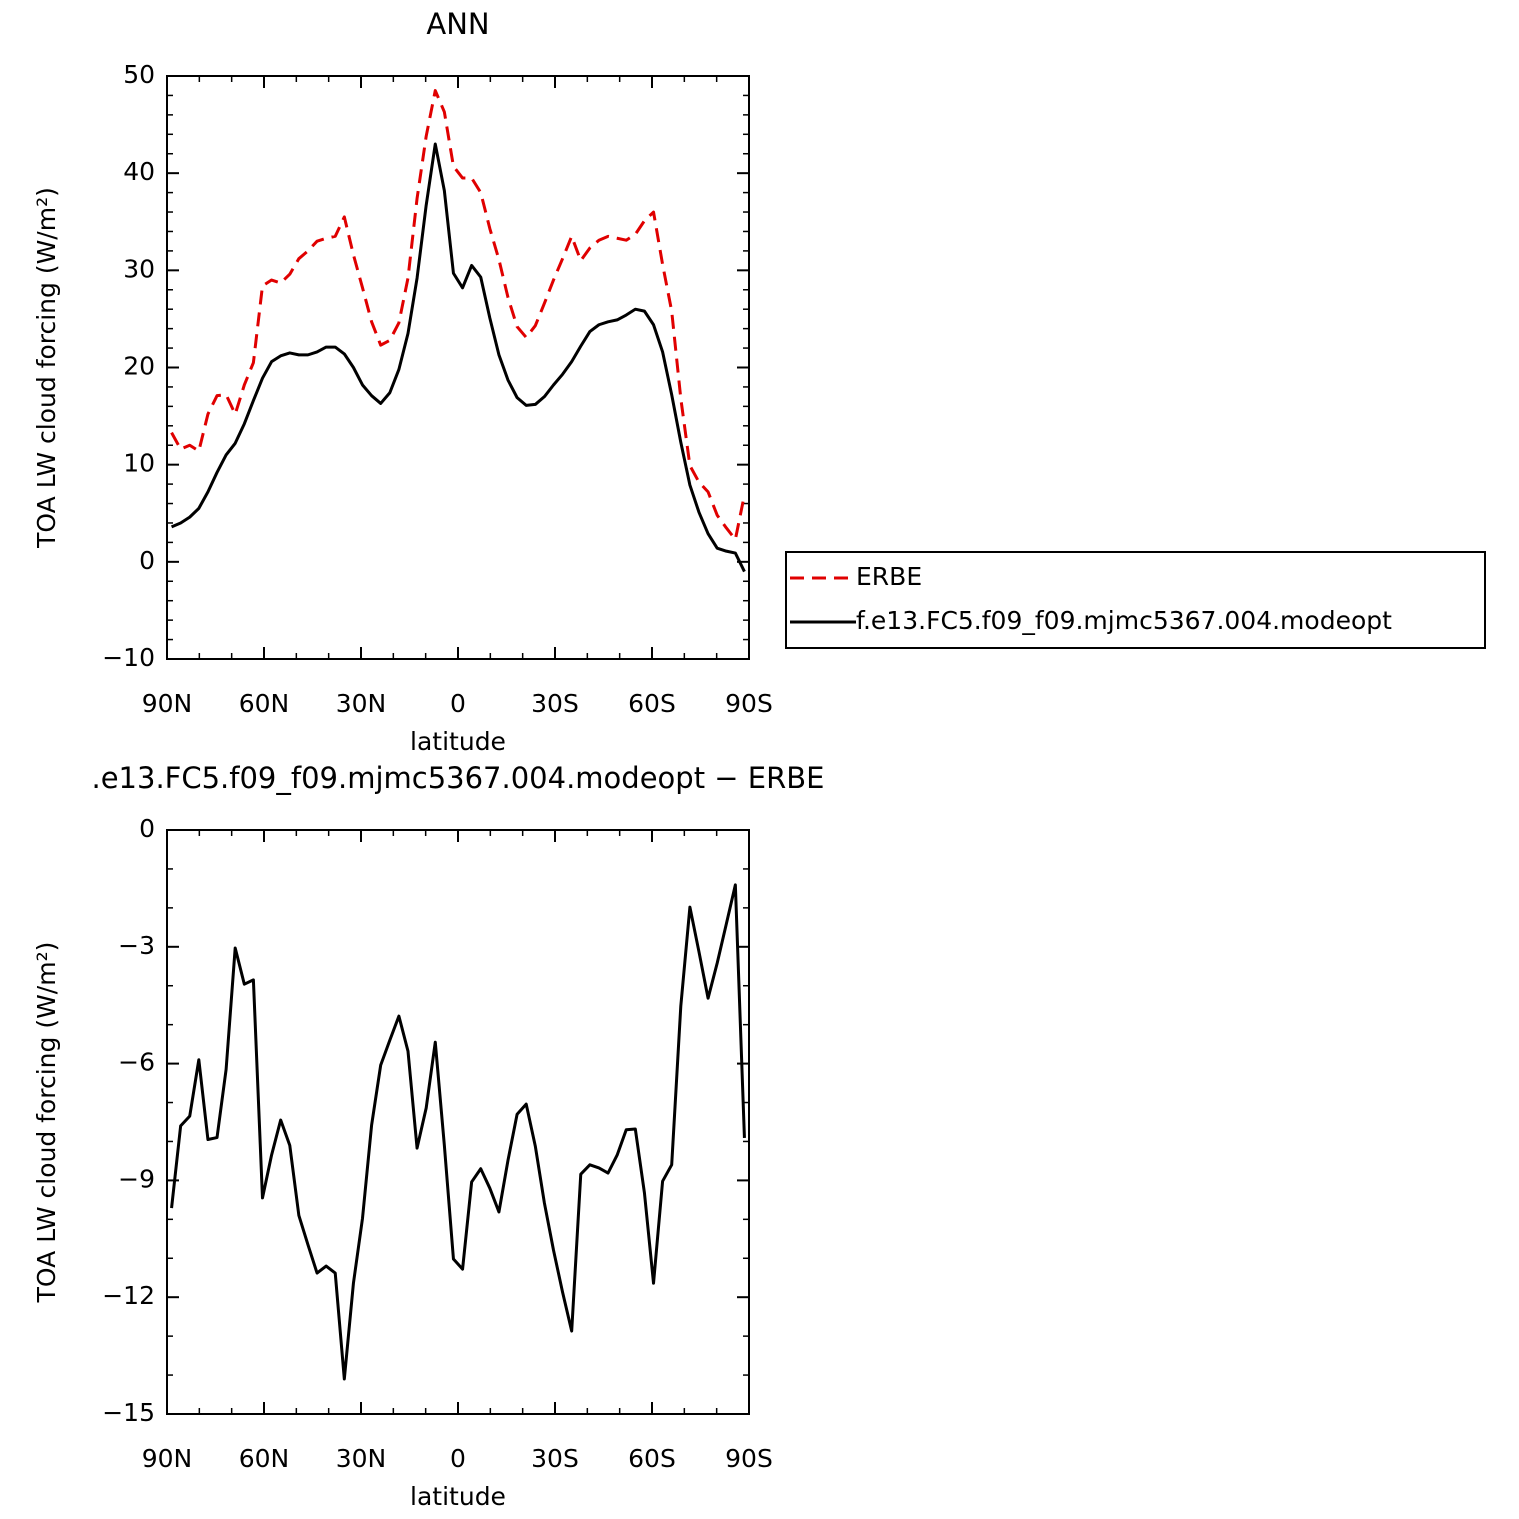 The width and height of the screenshot is (1519, 1519). Describe the element at coordinates (136, 945) in the screenshot. I see `y-tick-label: −3` at that location.